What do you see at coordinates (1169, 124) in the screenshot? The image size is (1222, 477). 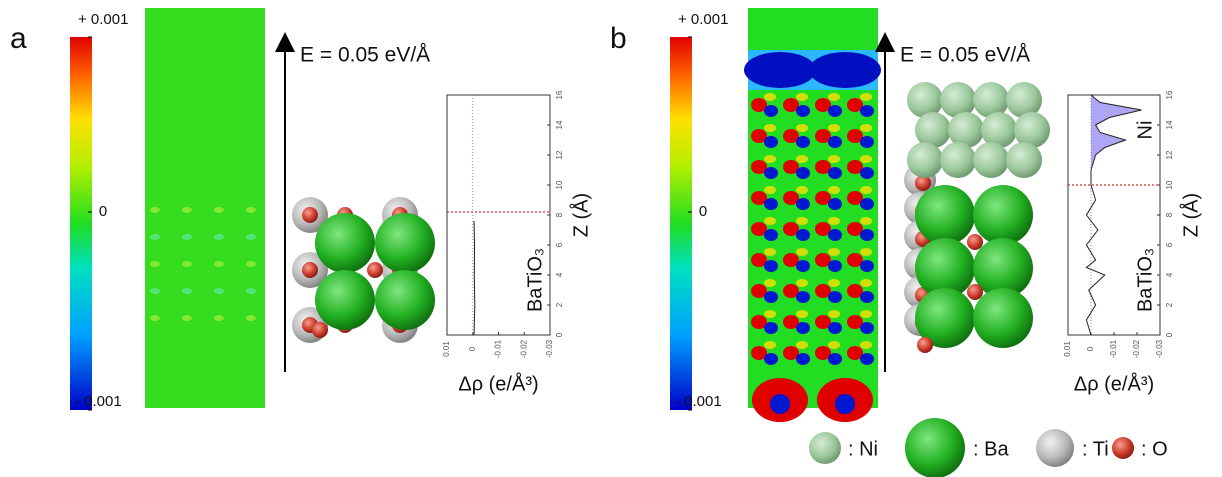 I see `y-tick-label: 14` at bounding box center [1169, 124].